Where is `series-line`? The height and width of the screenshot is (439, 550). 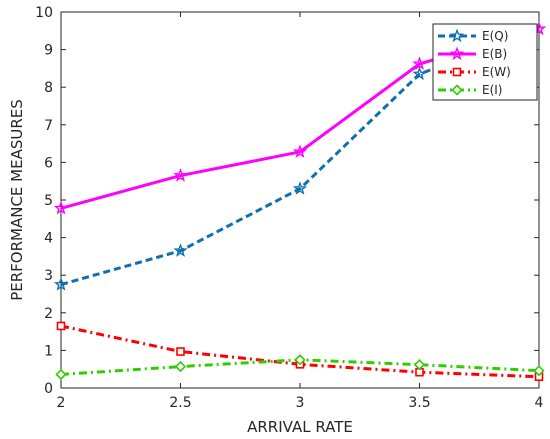
series-line is located at coordinates (300, 351).